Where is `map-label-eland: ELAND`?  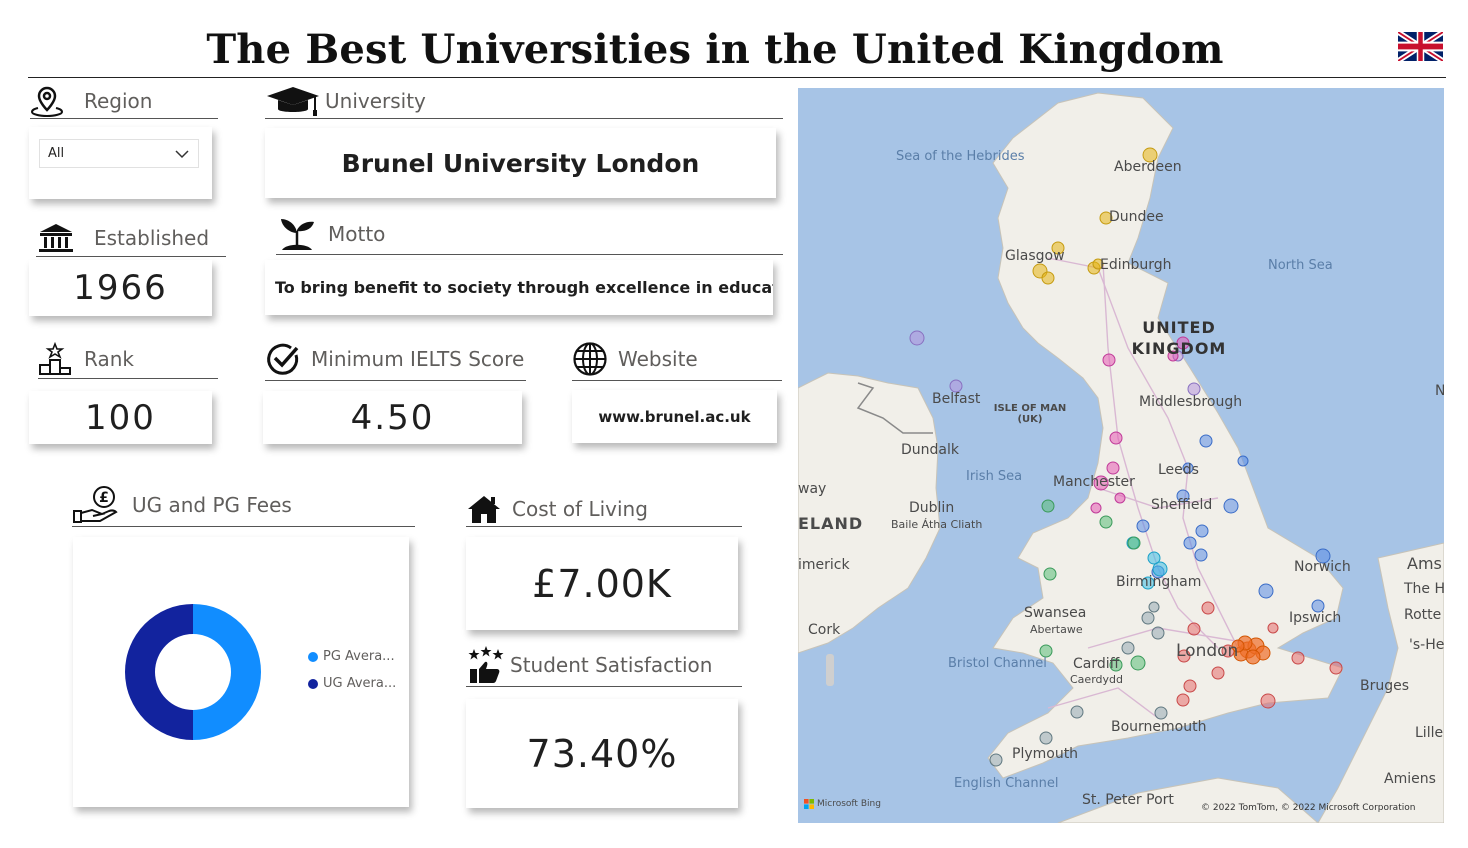 map-label-eland: ELAND is located at coordinates (831, 523).